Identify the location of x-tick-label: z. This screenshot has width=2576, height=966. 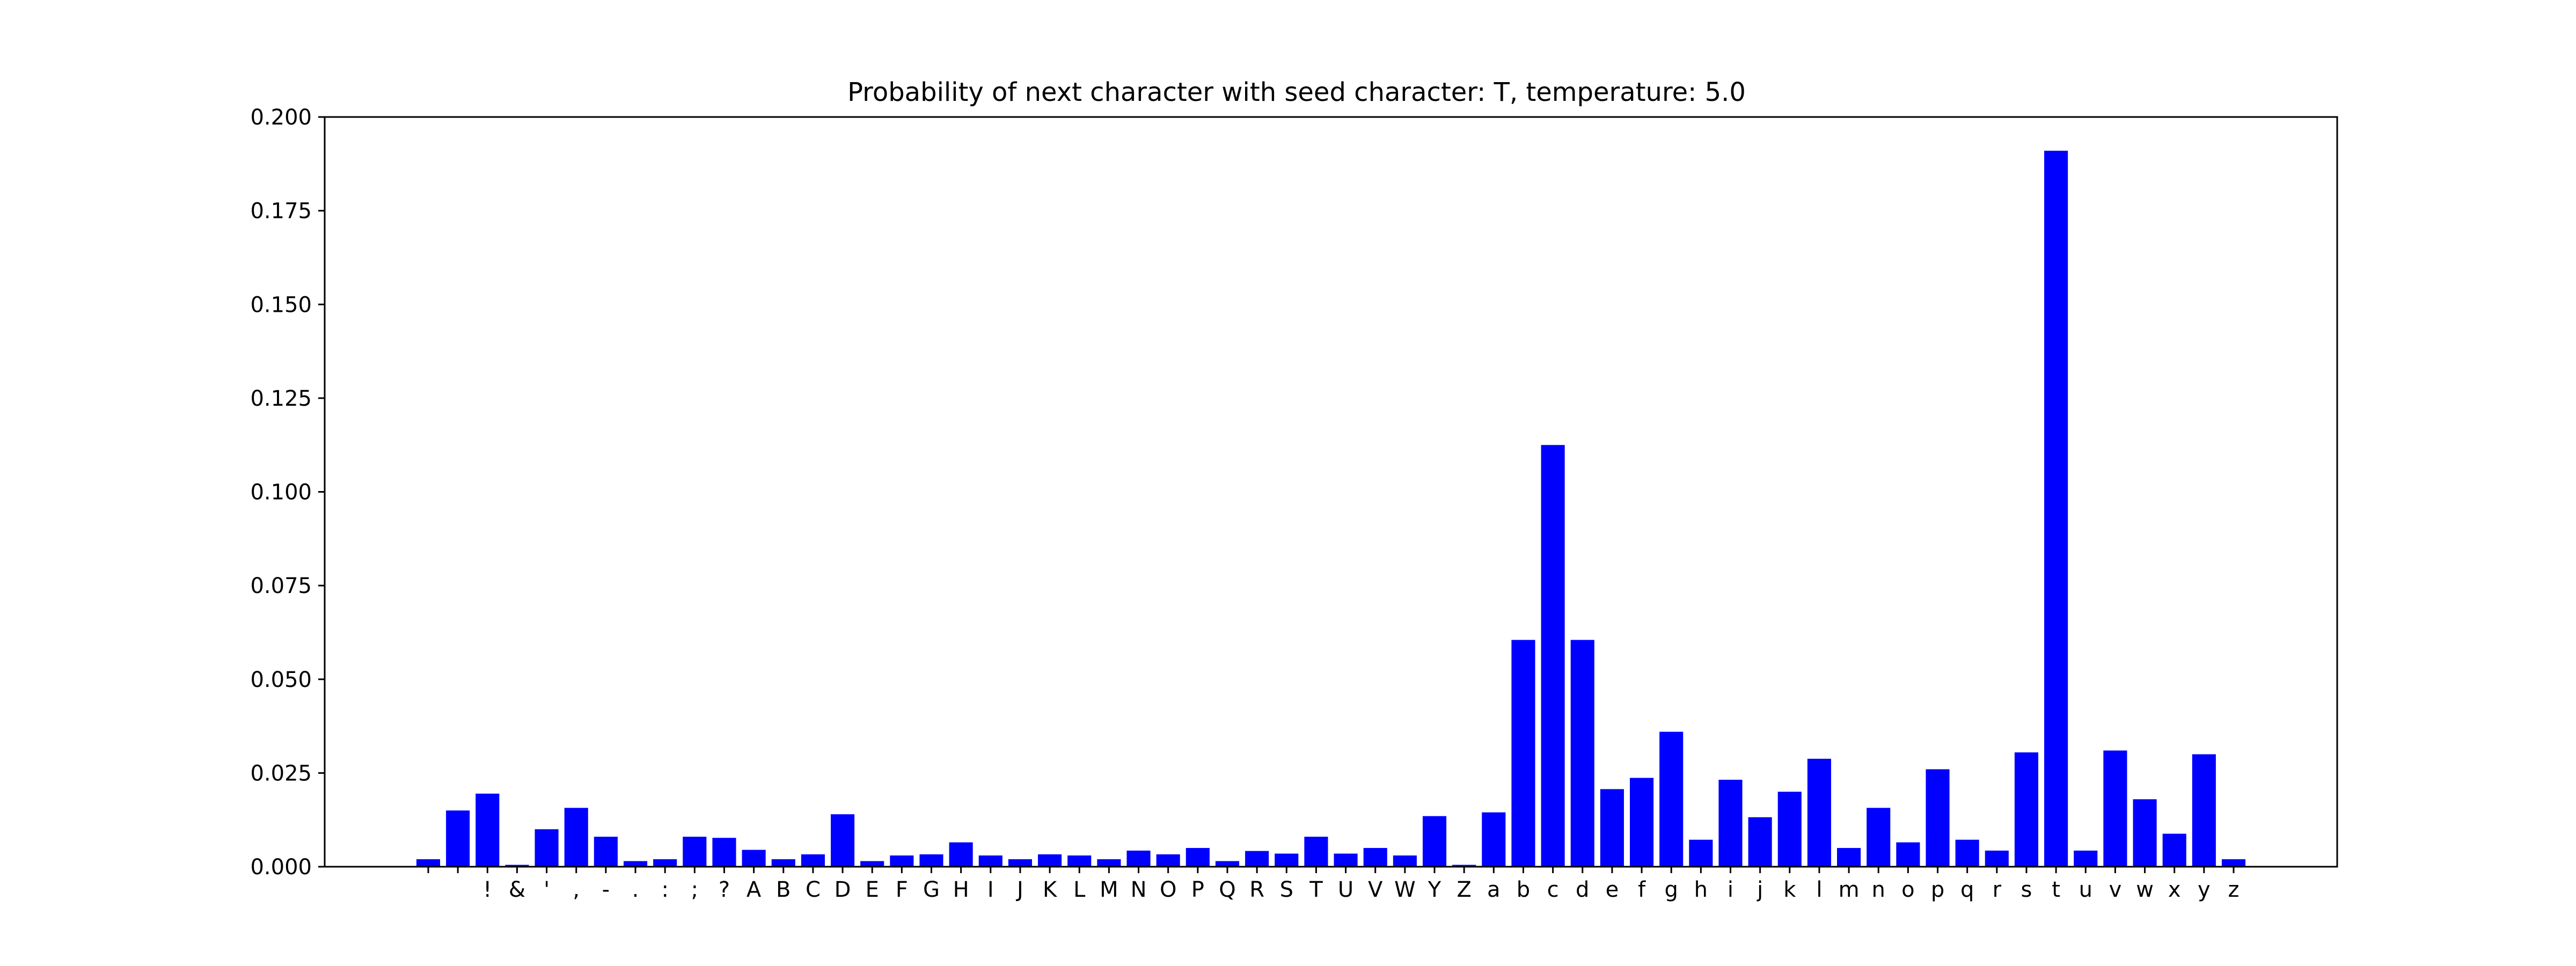
(2234, 889).